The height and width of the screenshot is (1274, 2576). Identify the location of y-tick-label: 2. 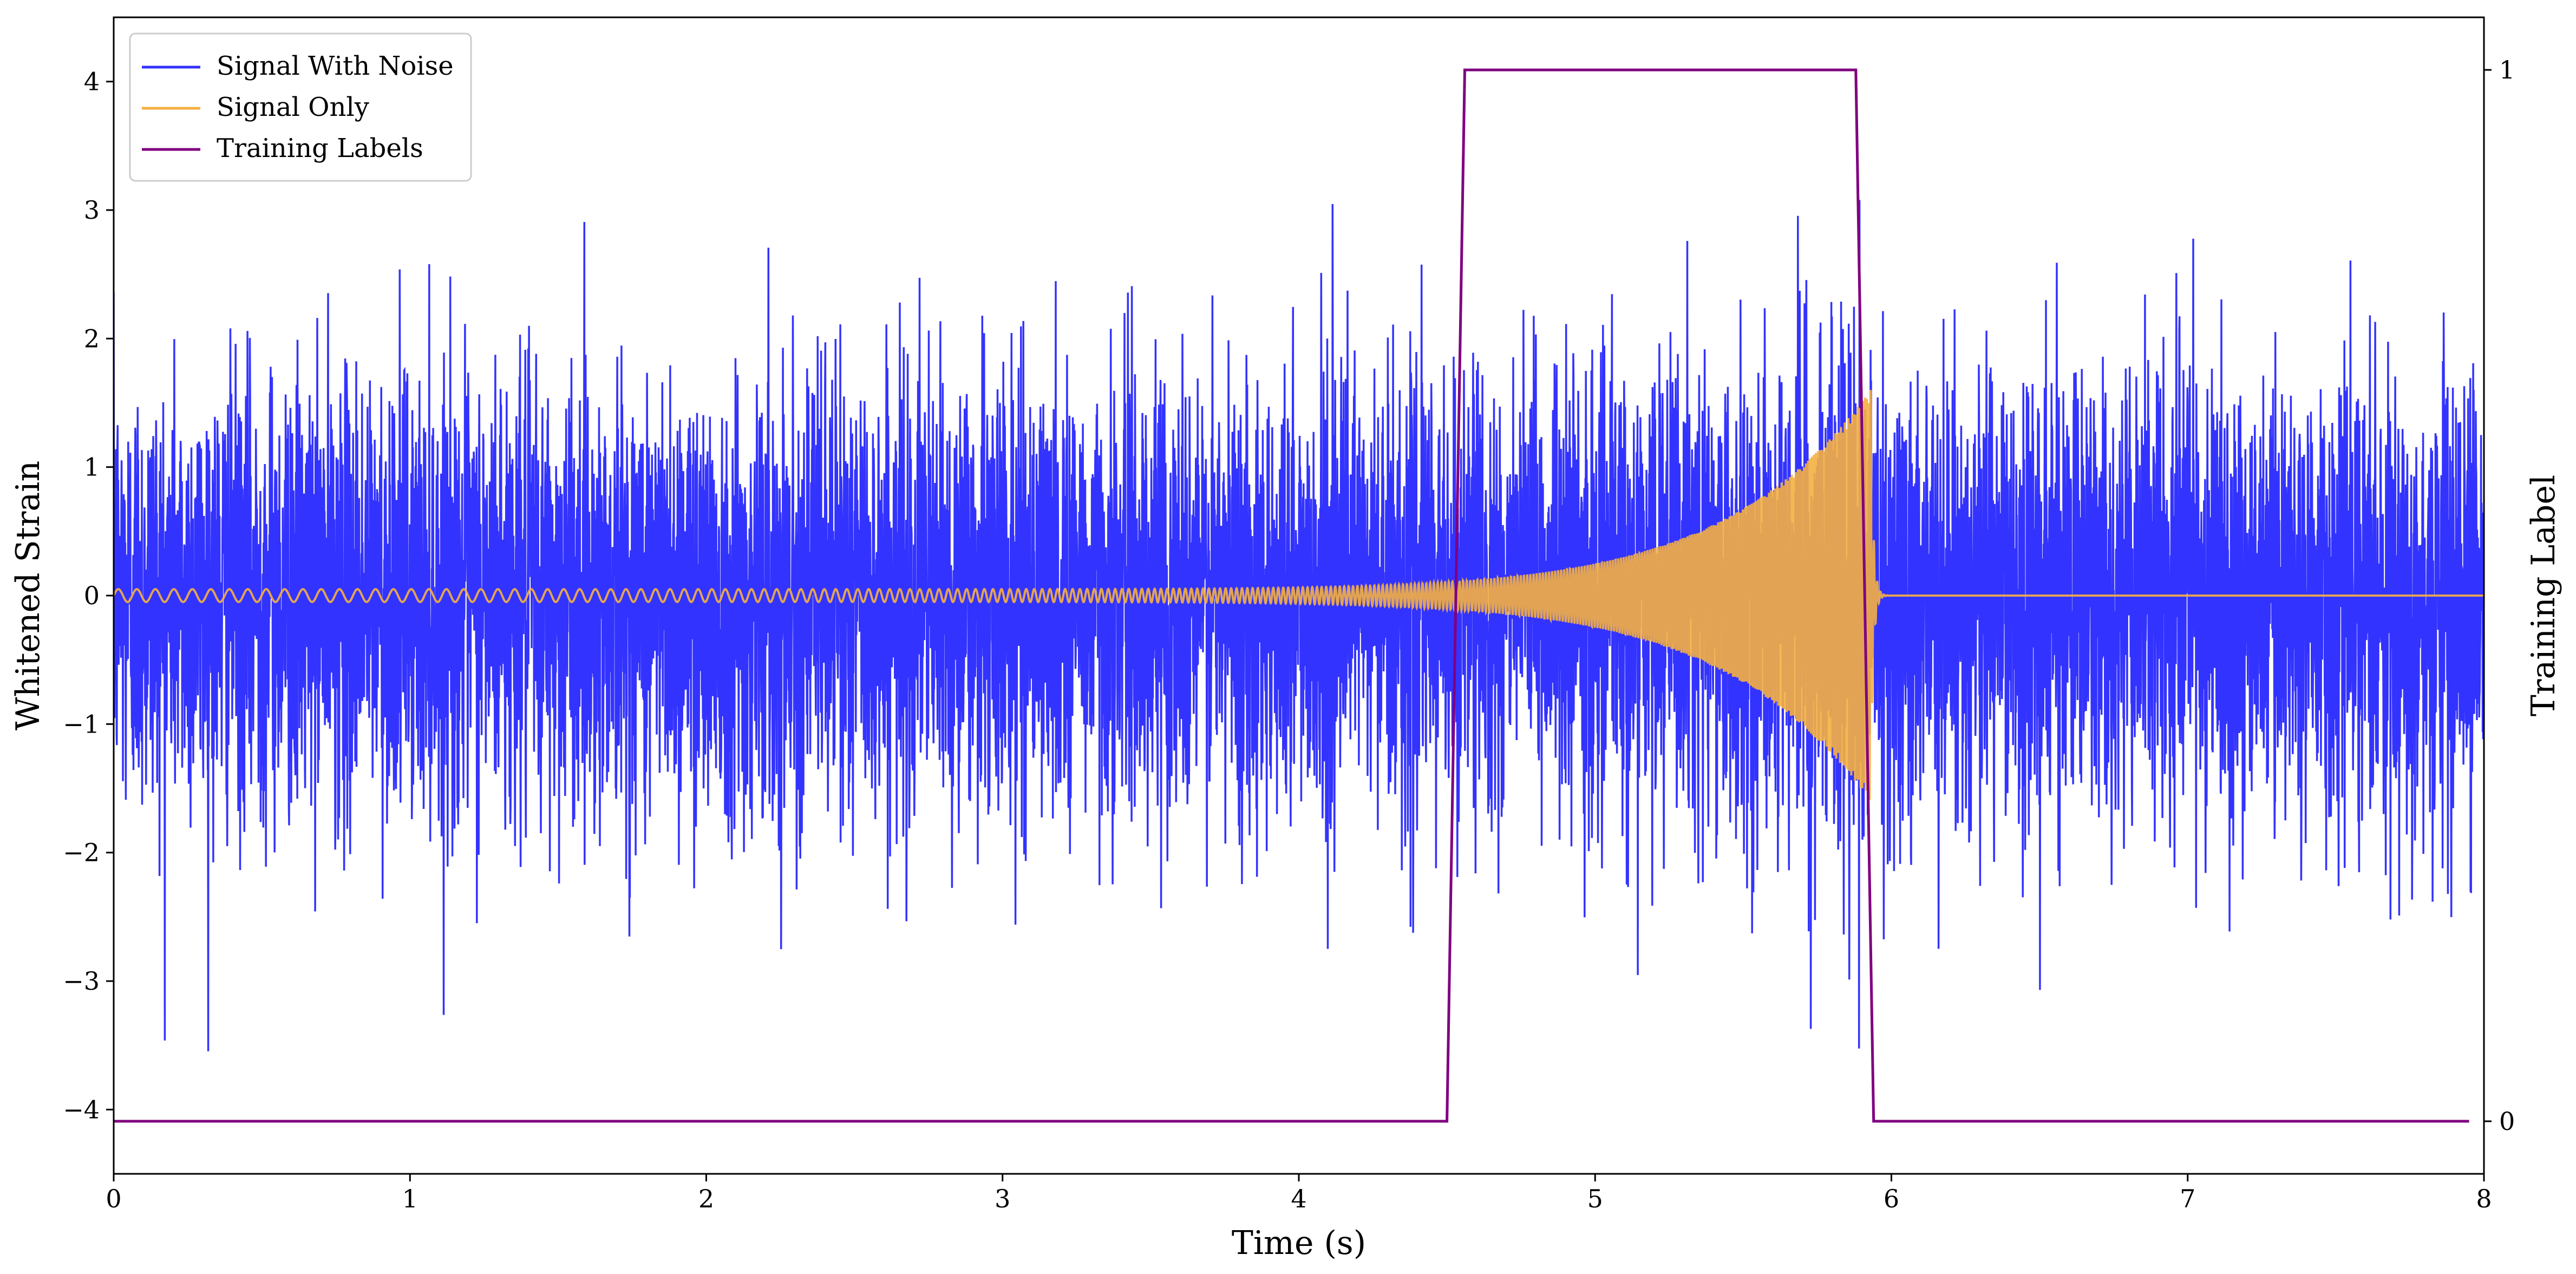
(92, 338).